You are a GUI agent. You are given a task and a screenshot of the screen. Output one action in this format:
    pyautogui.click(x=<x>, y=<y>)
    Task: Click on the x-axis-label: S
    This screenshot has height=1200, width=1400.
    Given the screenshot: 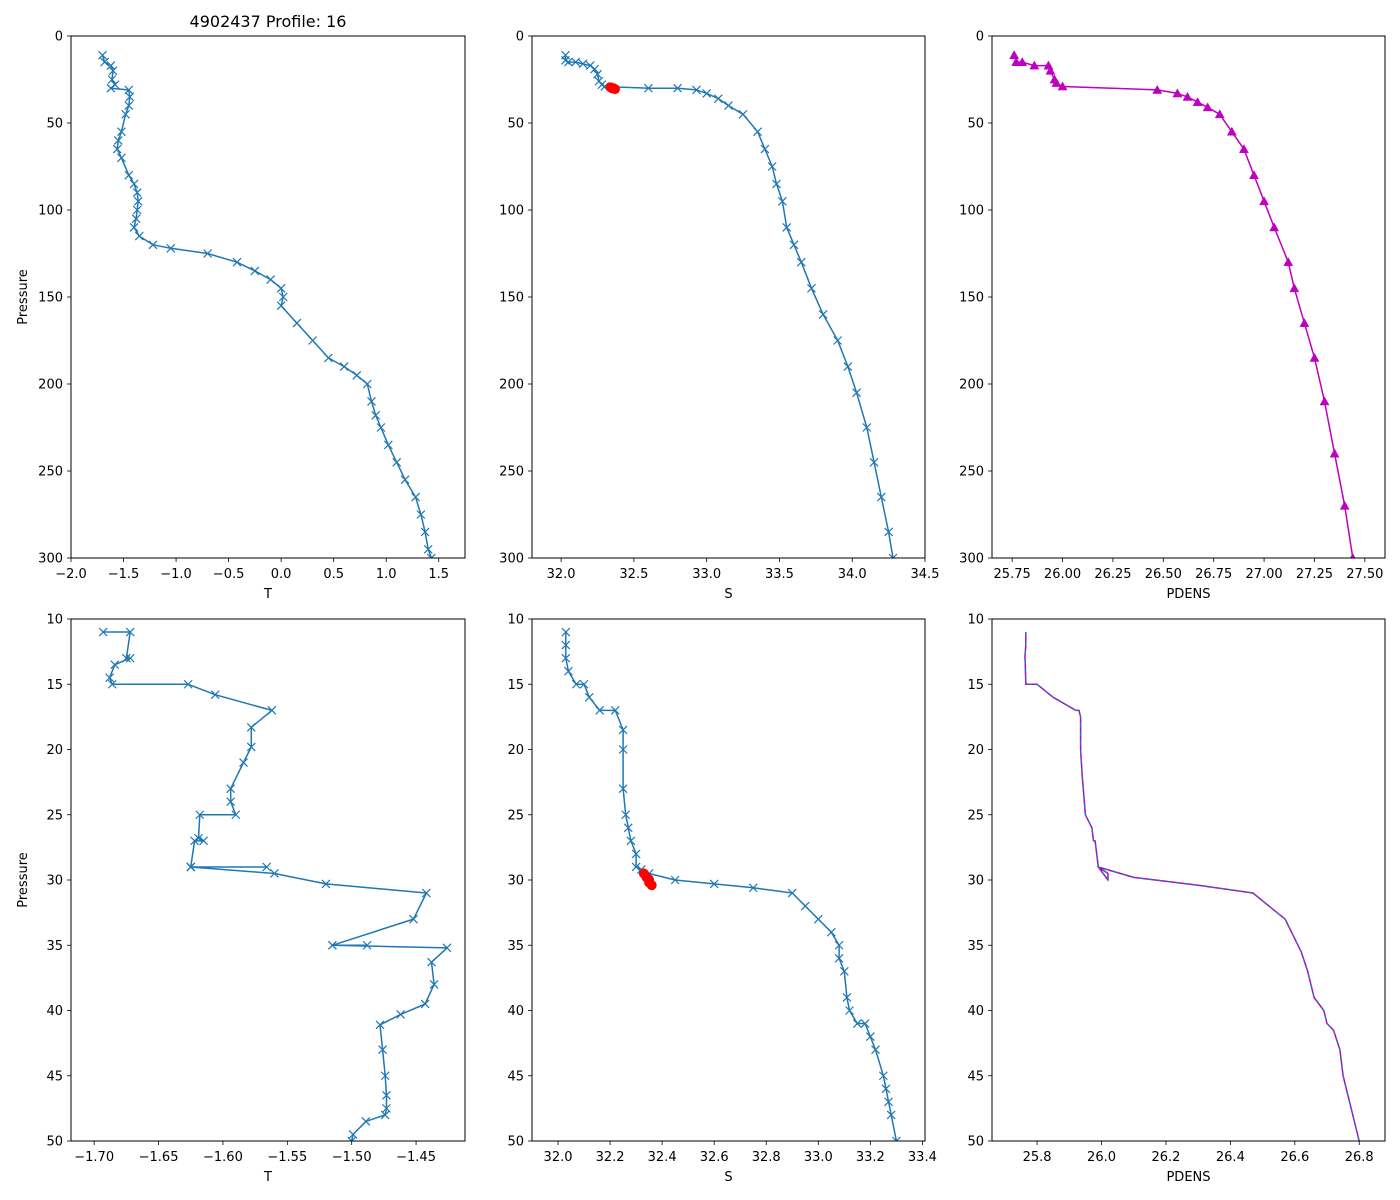 What is the action you would take?
    pyautogui.click(x=728, y=1177)
    